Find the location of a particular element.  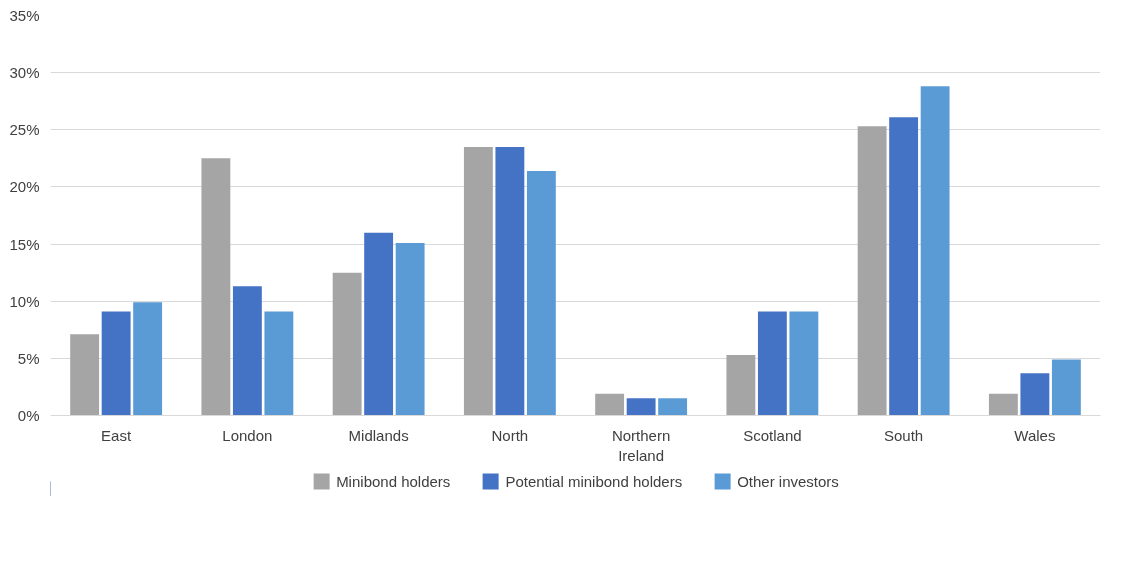

x-tick-label: Northern Ireland is located at coordinates (641, 445).